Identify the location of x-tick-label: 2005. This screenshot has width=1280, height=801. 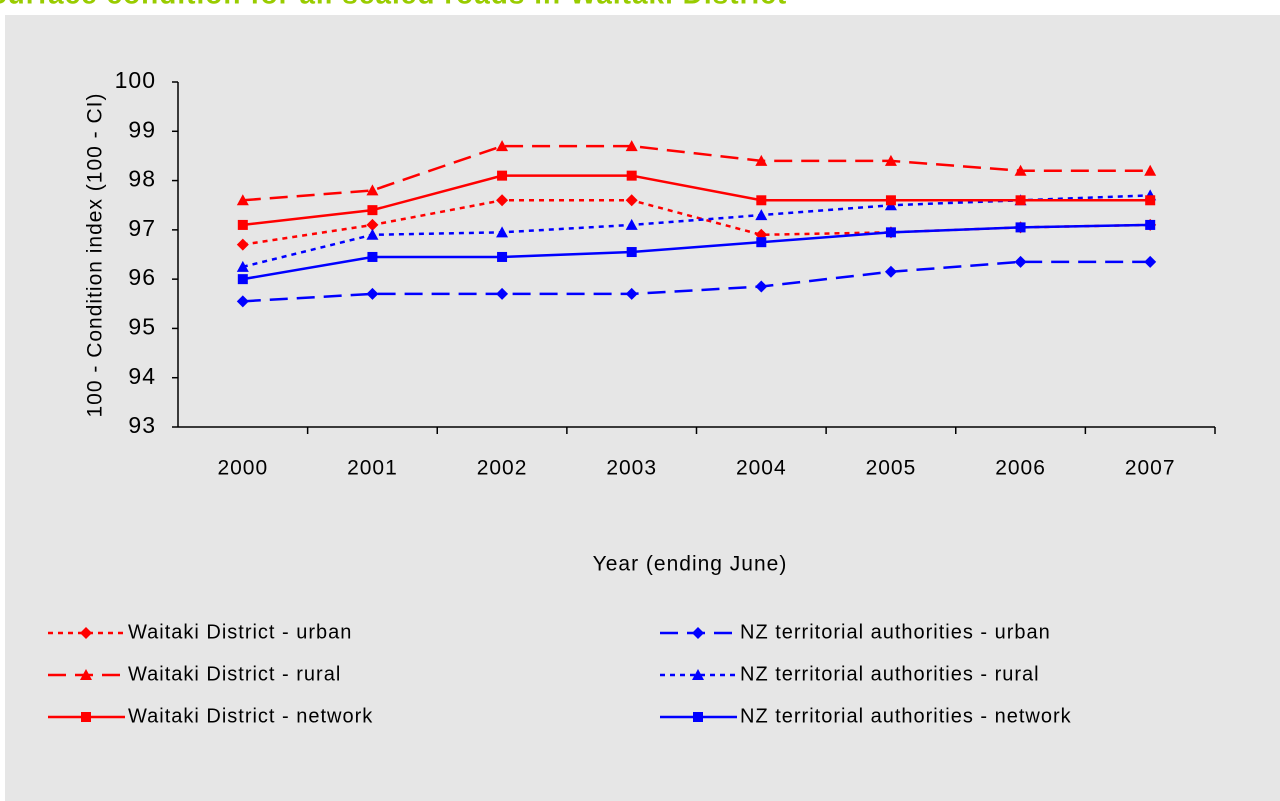
(891, 468).